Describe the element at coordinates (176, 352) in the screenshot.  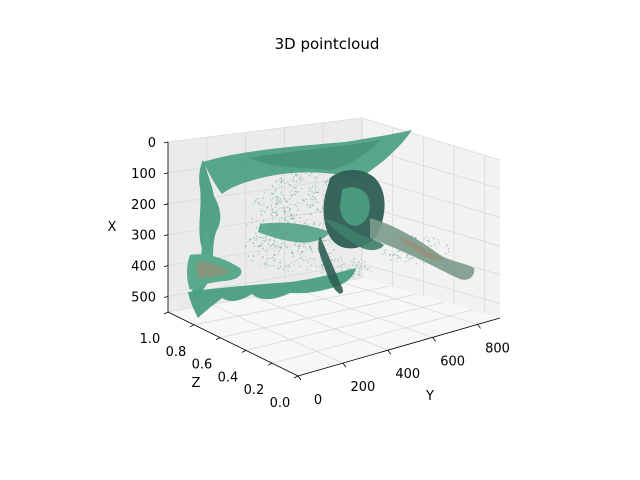
I see `y-tick-label: 0.8` at that location.